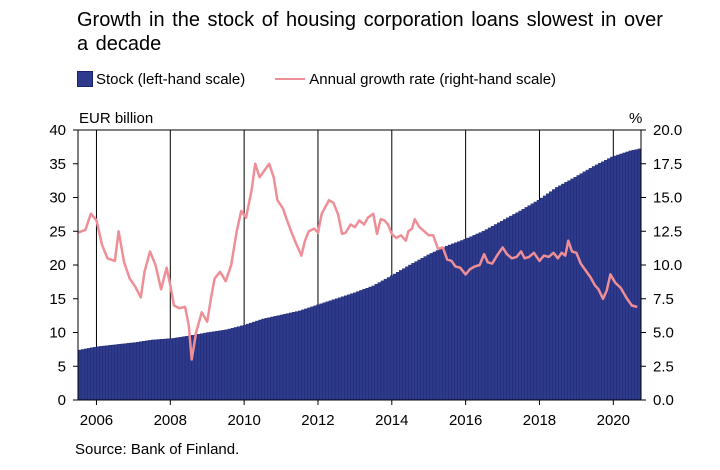  I want to click on right-tick-label: 5.0, so click(663, 333).